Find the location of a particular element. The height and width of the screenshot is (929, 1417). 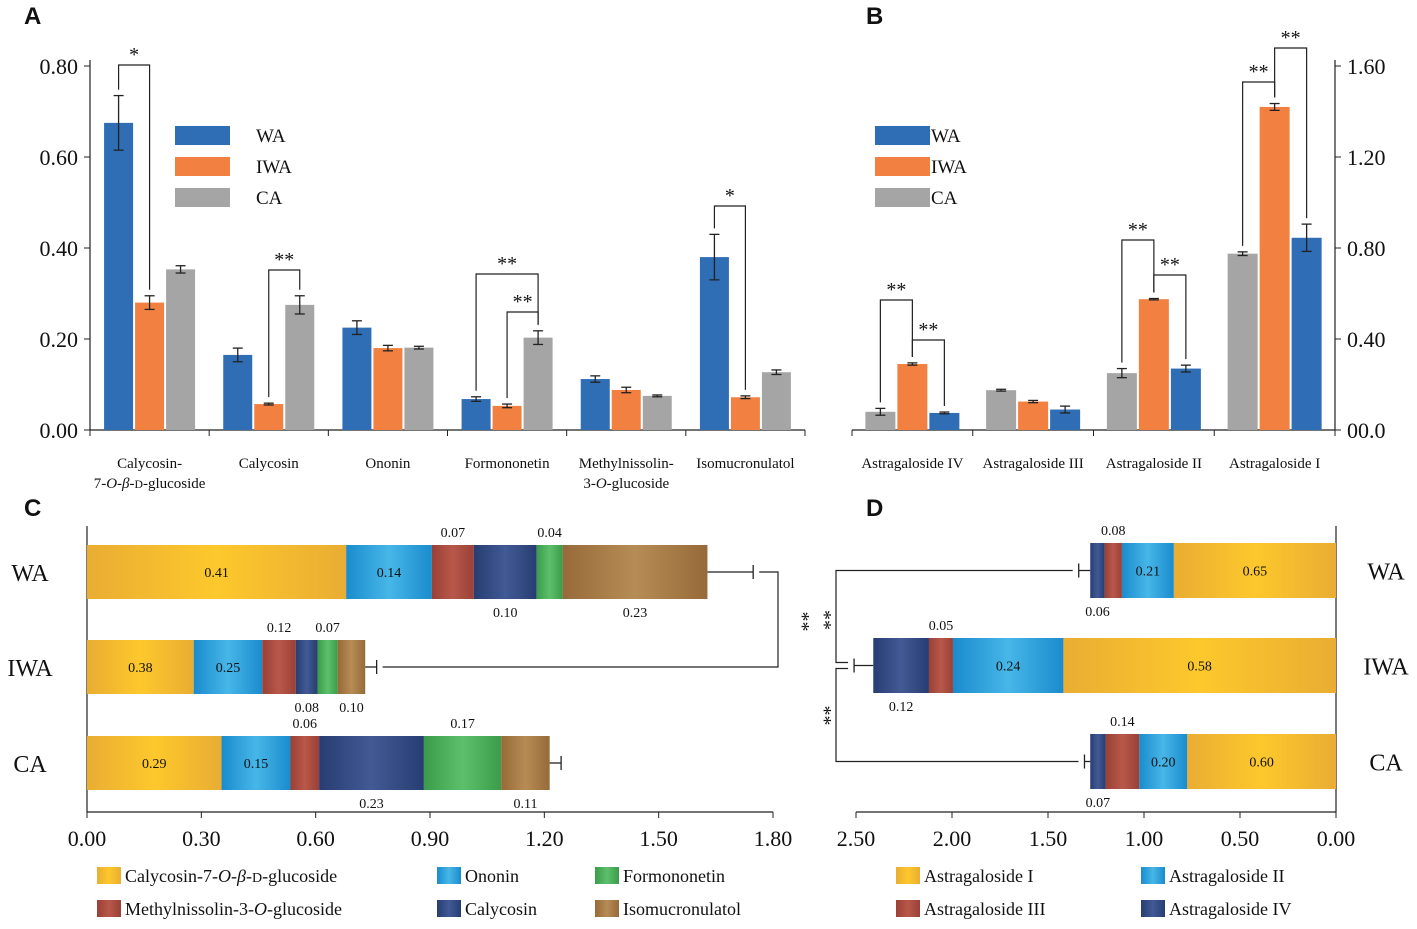

legend-swatch-formononetin is located at coordinates (607, 875).